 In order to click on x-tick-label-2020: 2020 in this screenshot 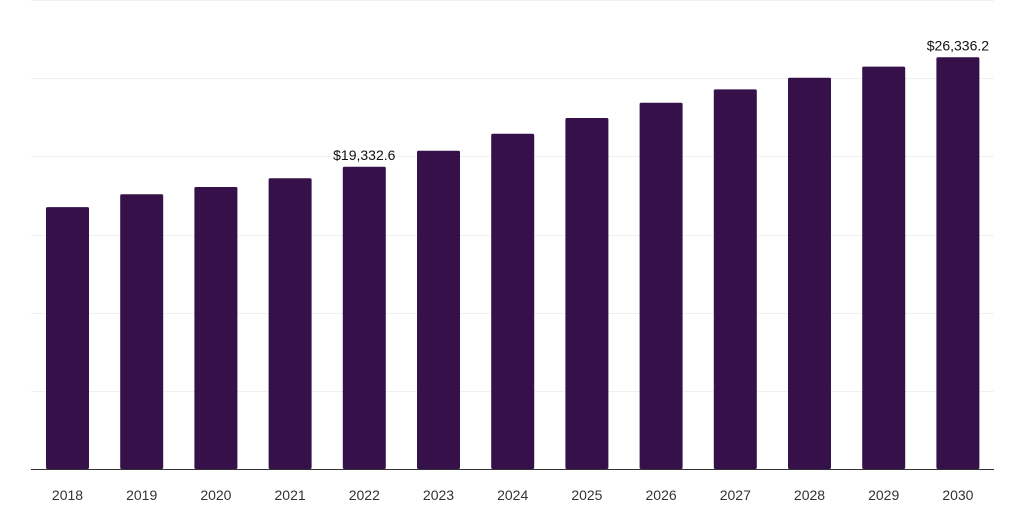, I will do `click(215, 495)`.